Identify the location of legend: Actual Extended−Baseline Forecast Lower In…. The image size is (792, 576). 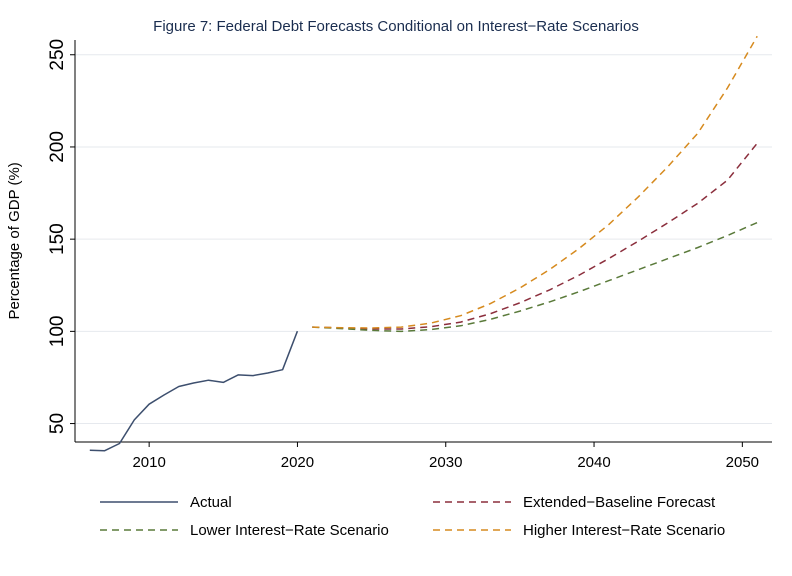
(412, 516).